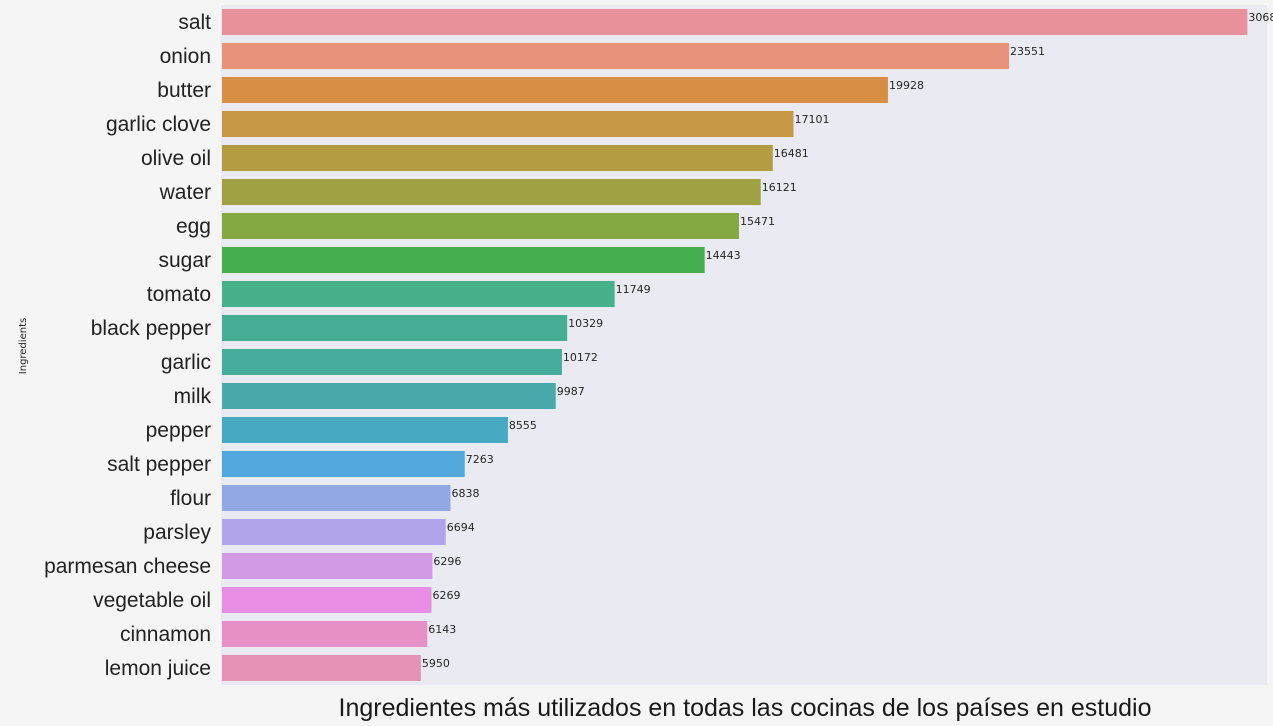 The image size is (1273, 726). I want to click on value-label: 6838, so click(466, 493).